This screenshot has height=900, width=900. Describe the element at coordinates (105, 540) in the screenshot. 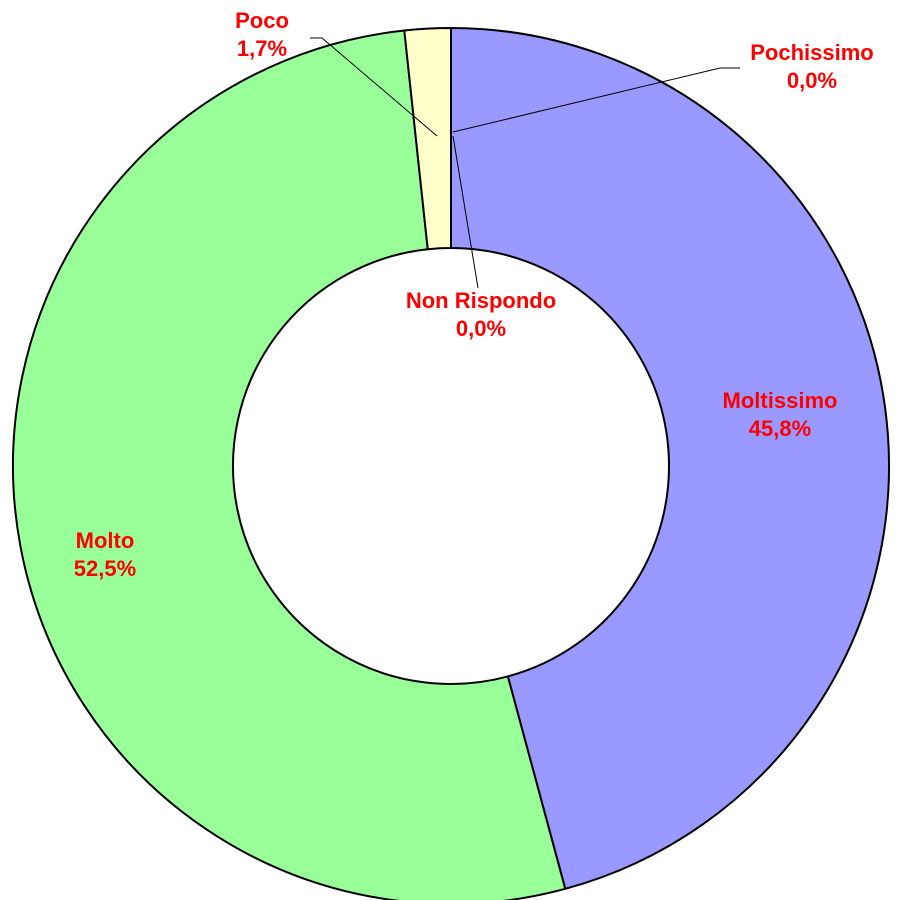

I see `slice-label-molto: Molto` at that location.